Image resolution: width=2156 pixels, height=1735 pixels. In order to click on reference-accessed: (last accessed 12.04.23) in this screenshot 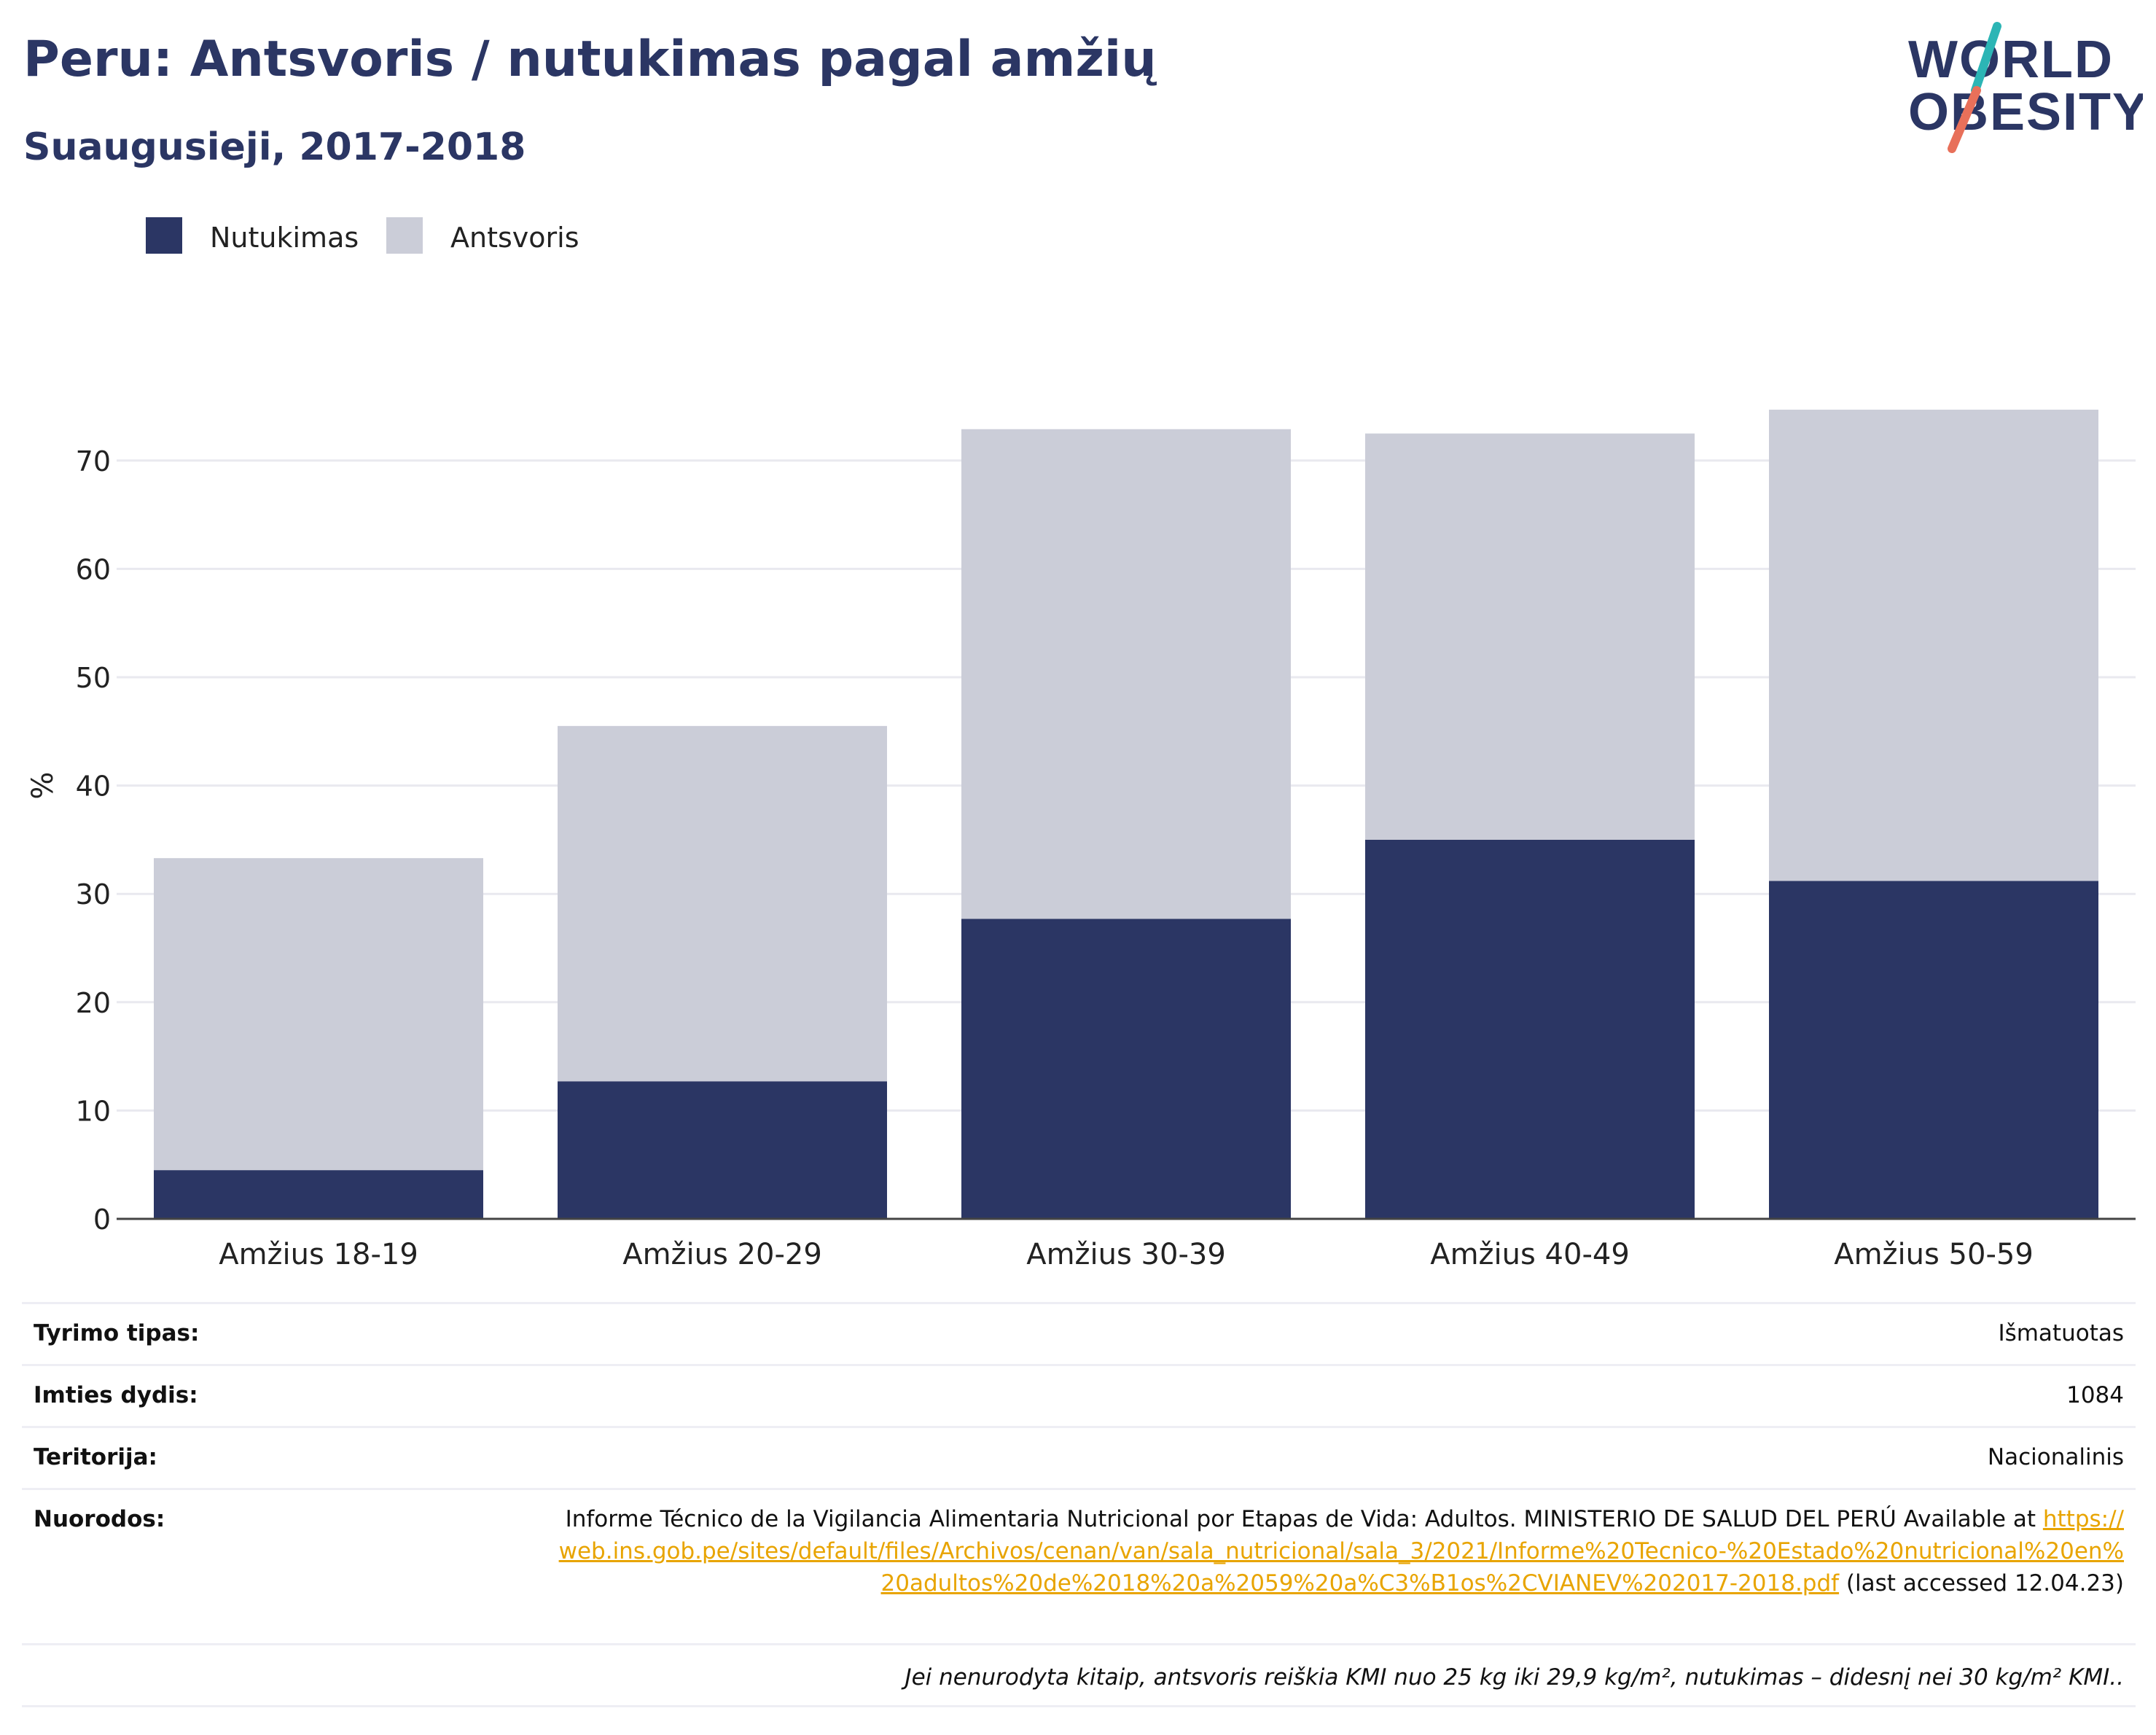, I will do `click(1982, 1583)`.